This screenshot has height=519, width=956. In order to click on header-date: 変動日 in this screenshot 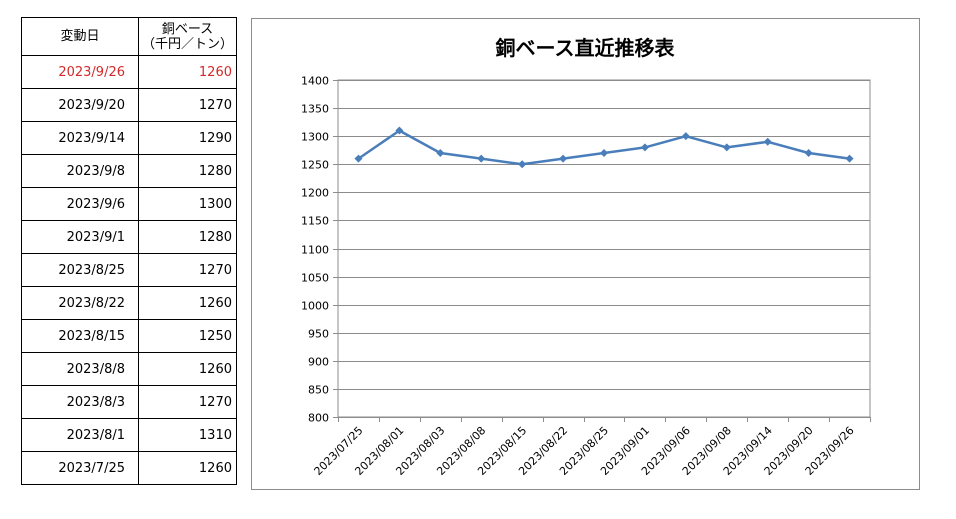, I will do `click(80, 36)`.